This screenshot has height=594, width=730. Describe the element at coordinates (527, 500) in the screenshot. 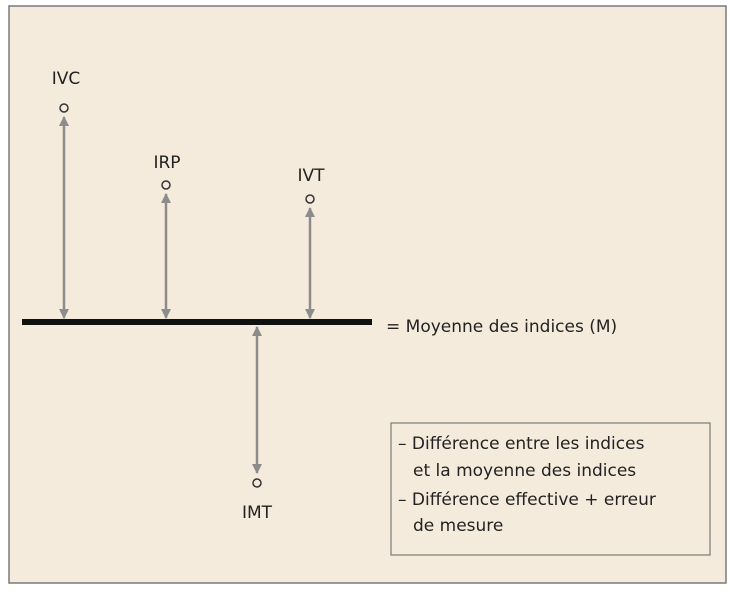

I see `legend-line: – Différence effective + erreur` at that location.